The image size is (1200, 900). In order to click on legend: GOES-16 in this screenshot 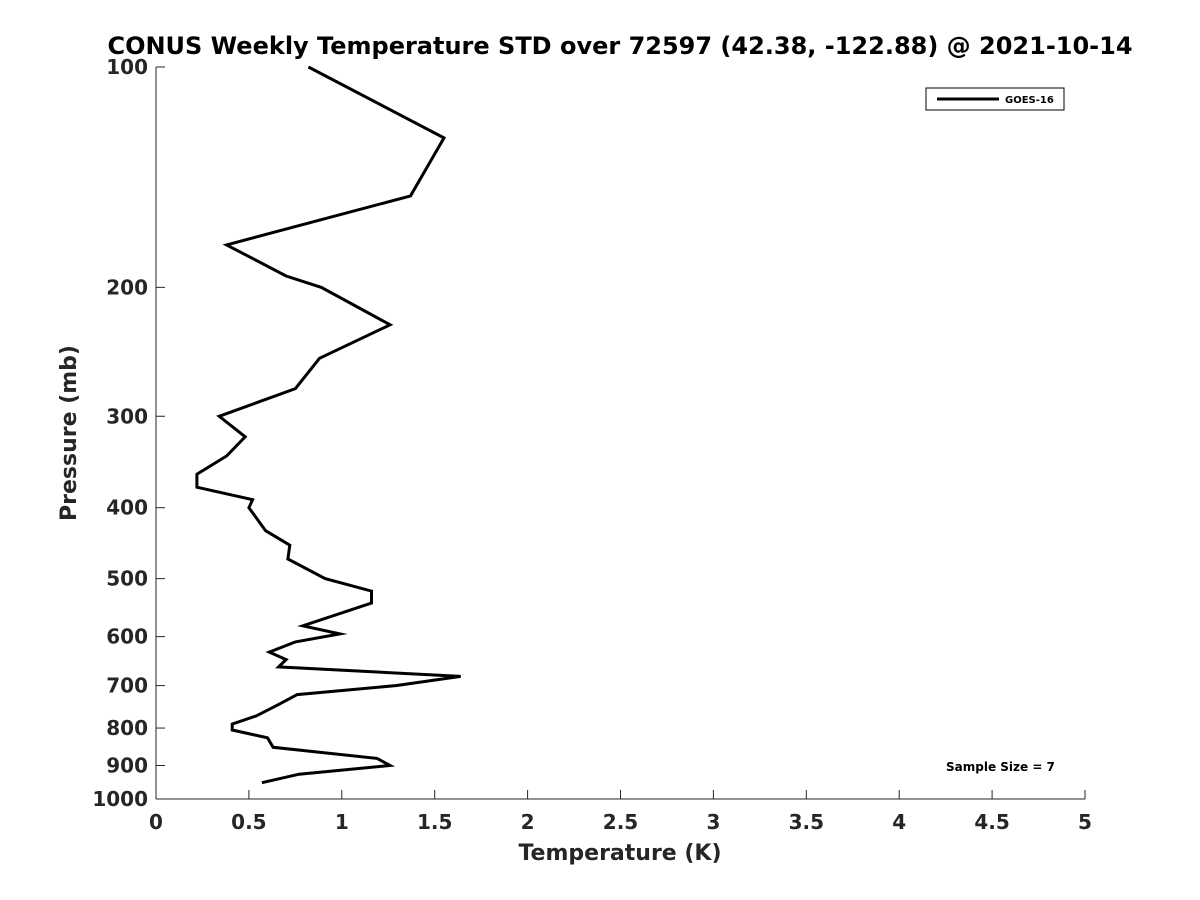, I will do `click(995, 99)`.